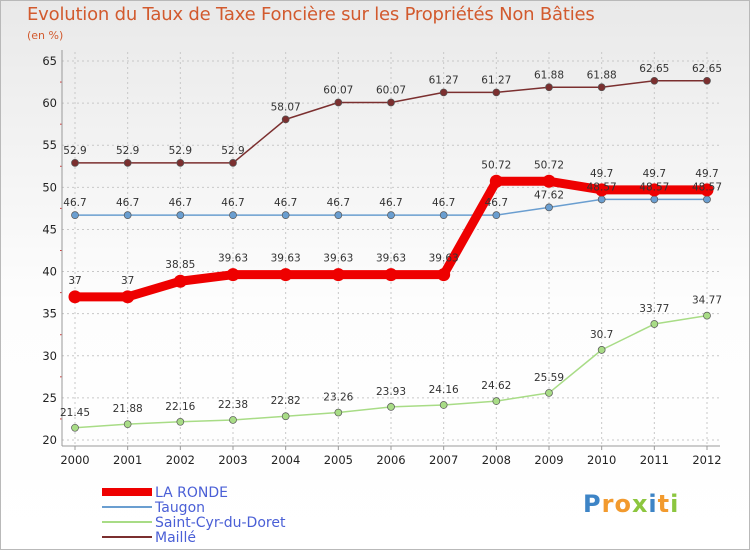 The height and width of the screenshot is (550, 750). I want to click on y-tick-label: 65, so click(49, 61).